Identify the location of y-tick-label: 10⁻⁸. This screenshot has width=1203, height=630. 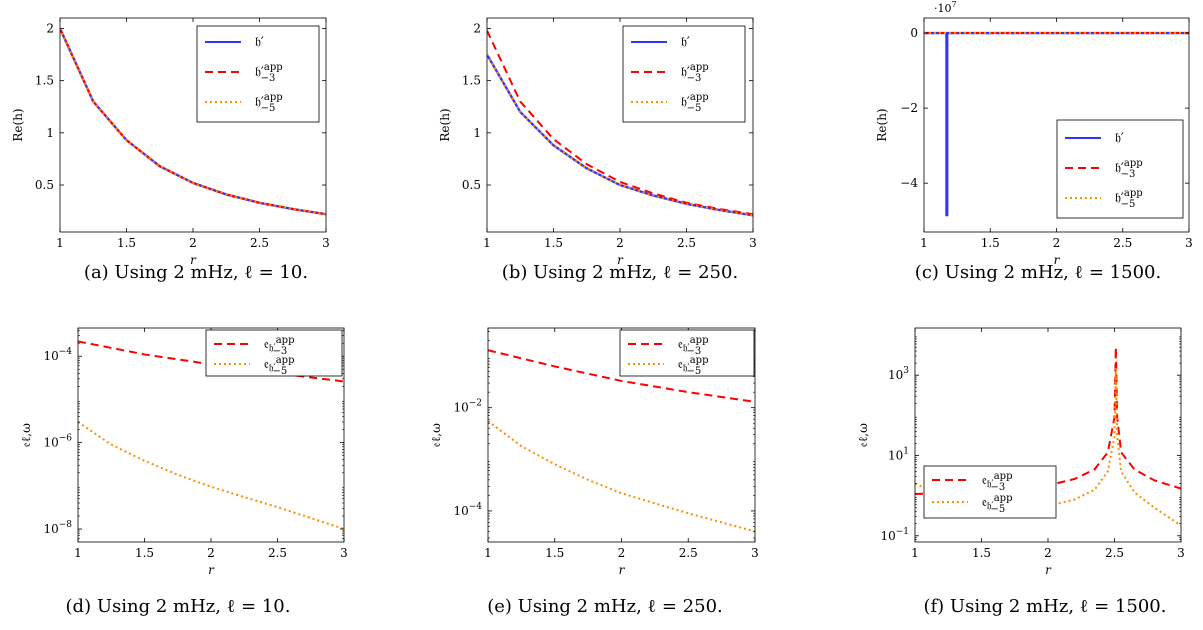
(57, 528).